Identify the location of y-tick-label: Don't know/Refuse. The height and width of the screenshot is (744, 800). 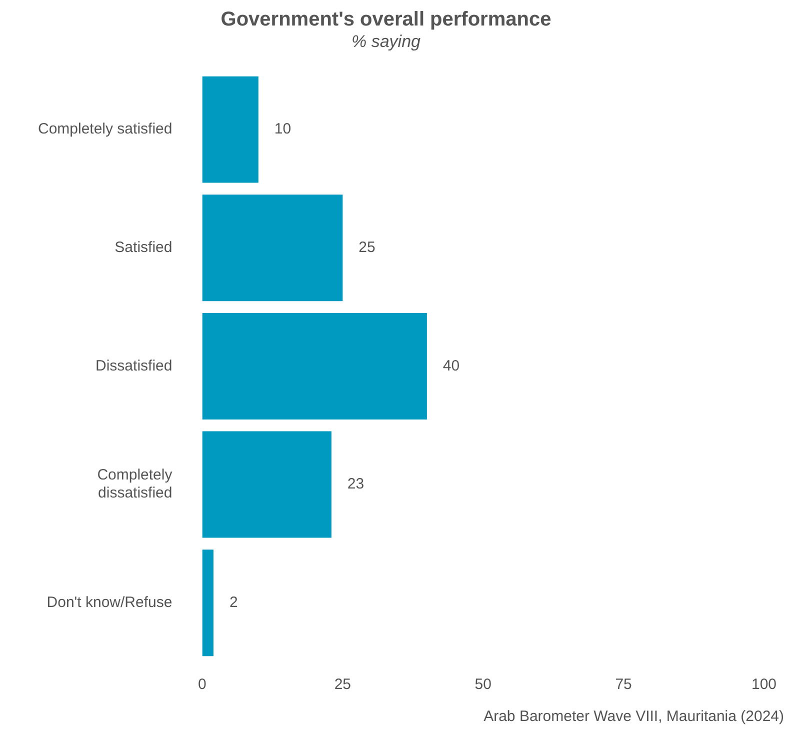
(109, 602).